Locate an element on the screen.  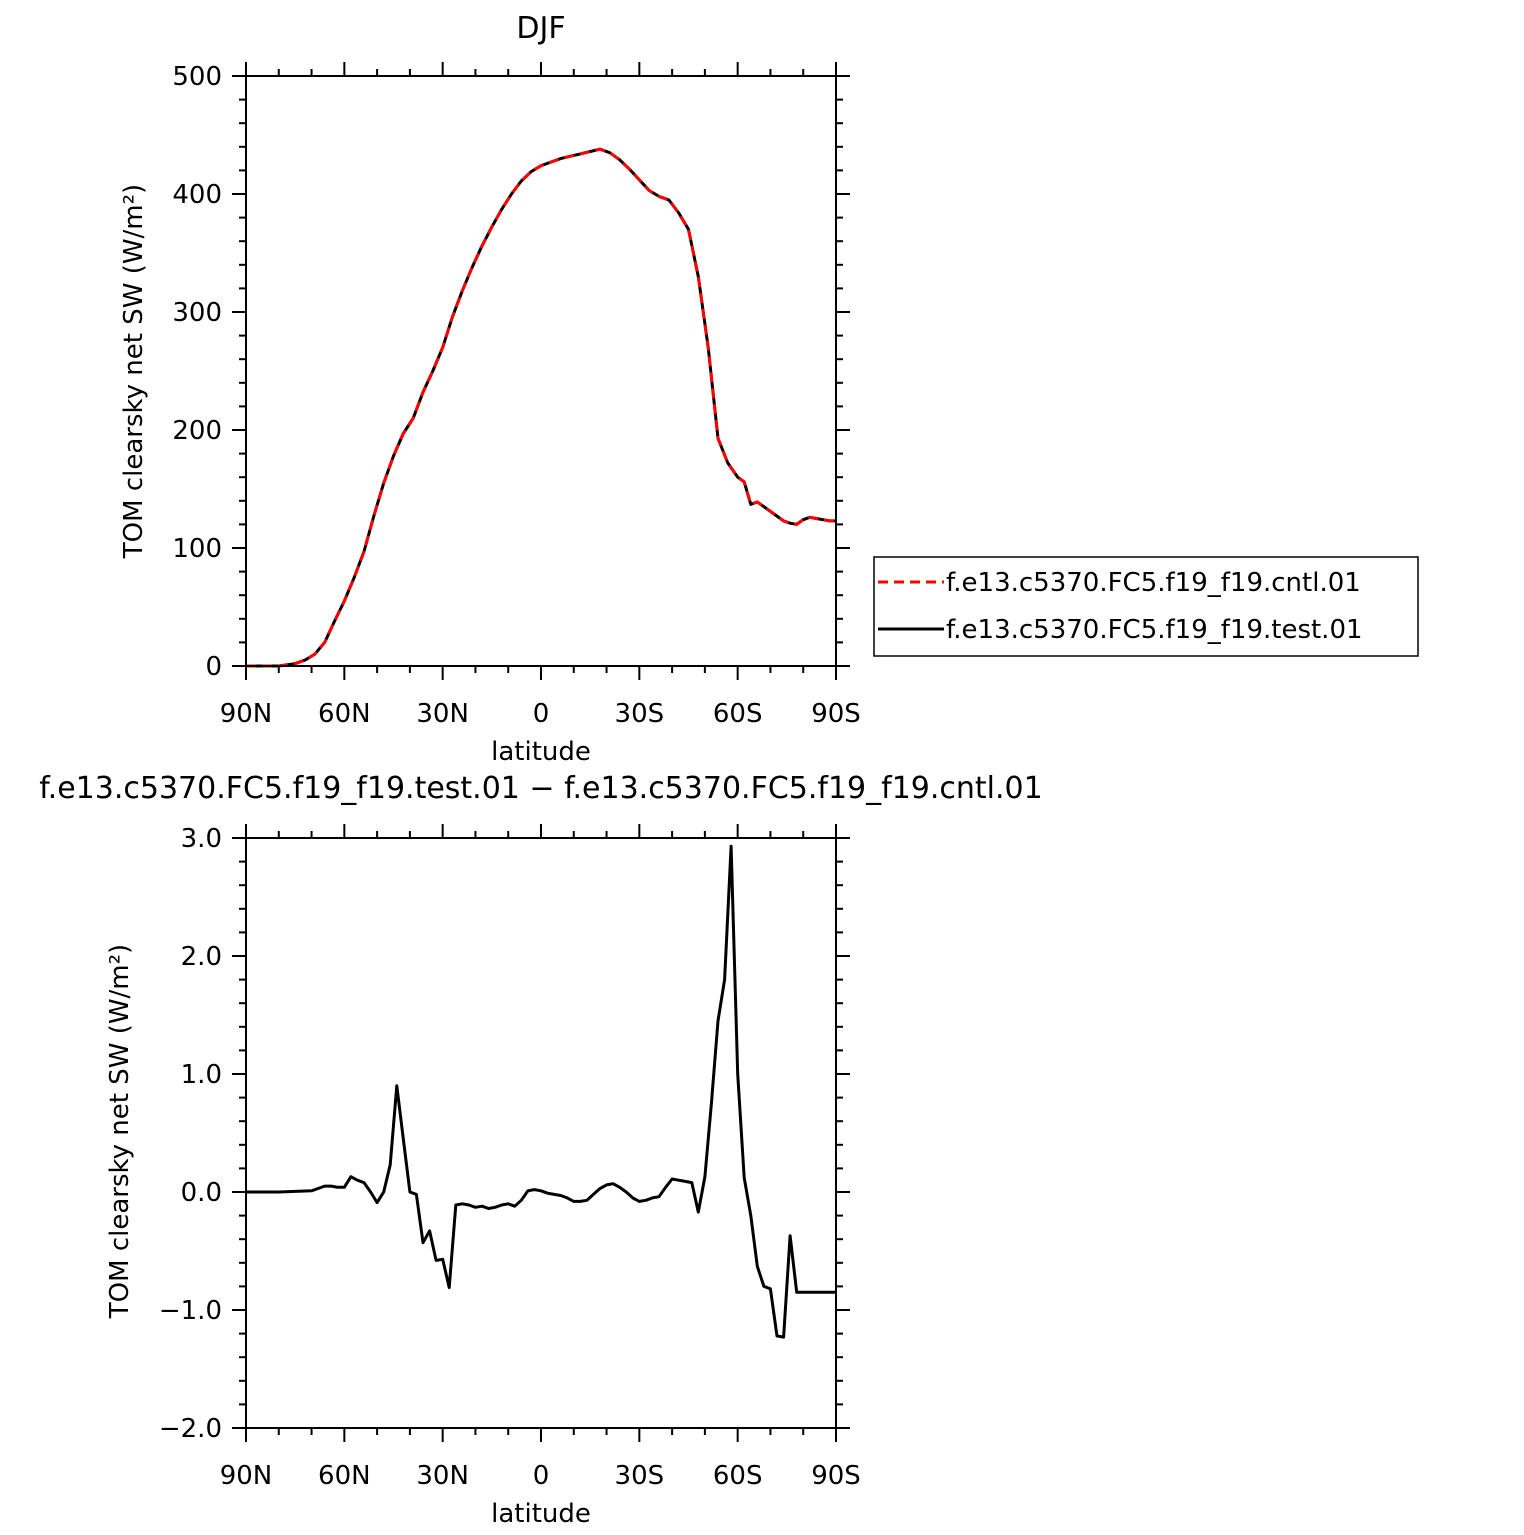
bottom-series-lines is located at coordinates (541, 1091).